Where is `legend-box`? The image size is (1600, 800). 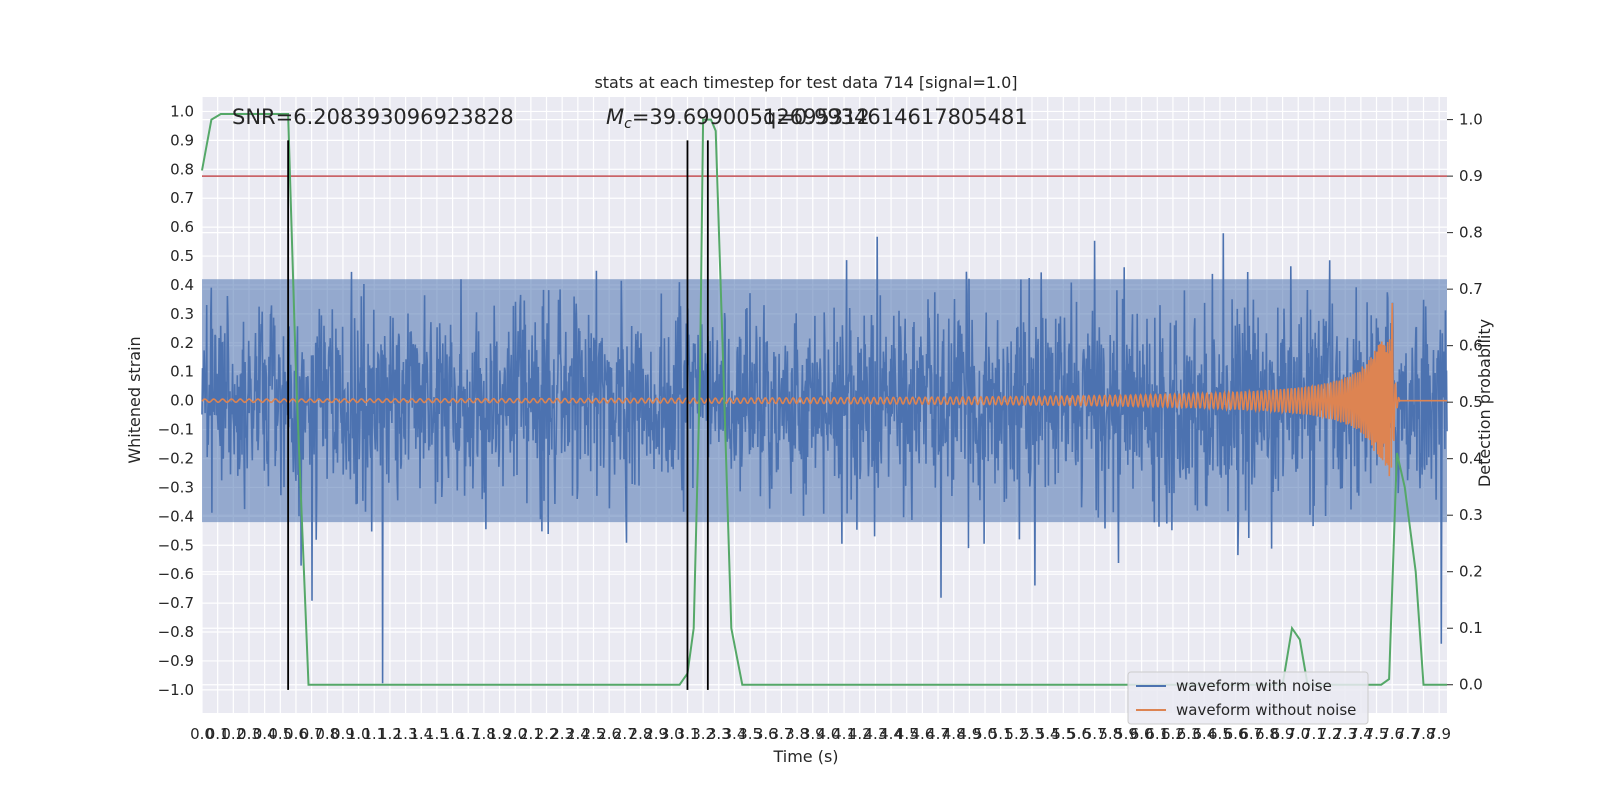 legend-box is located at coordinates (1248, 698).